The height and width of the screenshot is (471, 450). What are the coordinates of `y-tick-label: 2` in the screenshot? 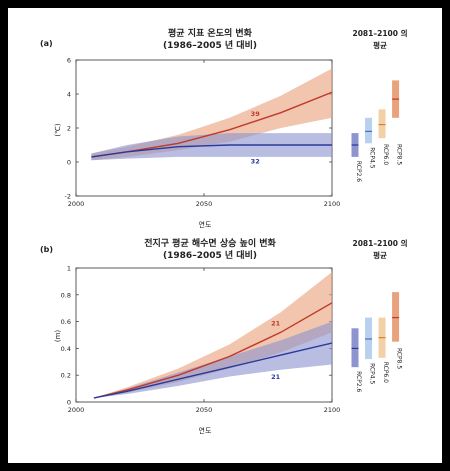 It's located at (69, 129).